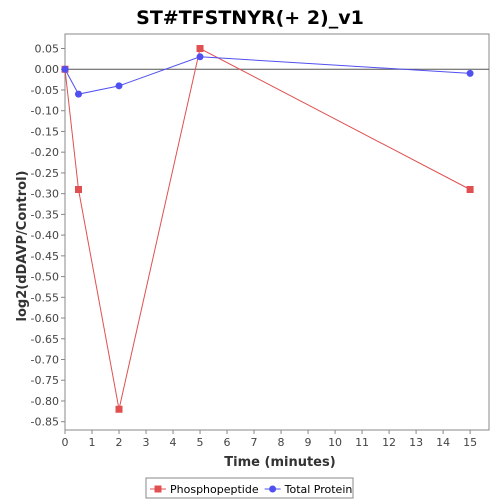  What do you see at coordinates (92, 442) in the screenshot?
I see `x-tick-label: 1` at bounding box center [92, 442].